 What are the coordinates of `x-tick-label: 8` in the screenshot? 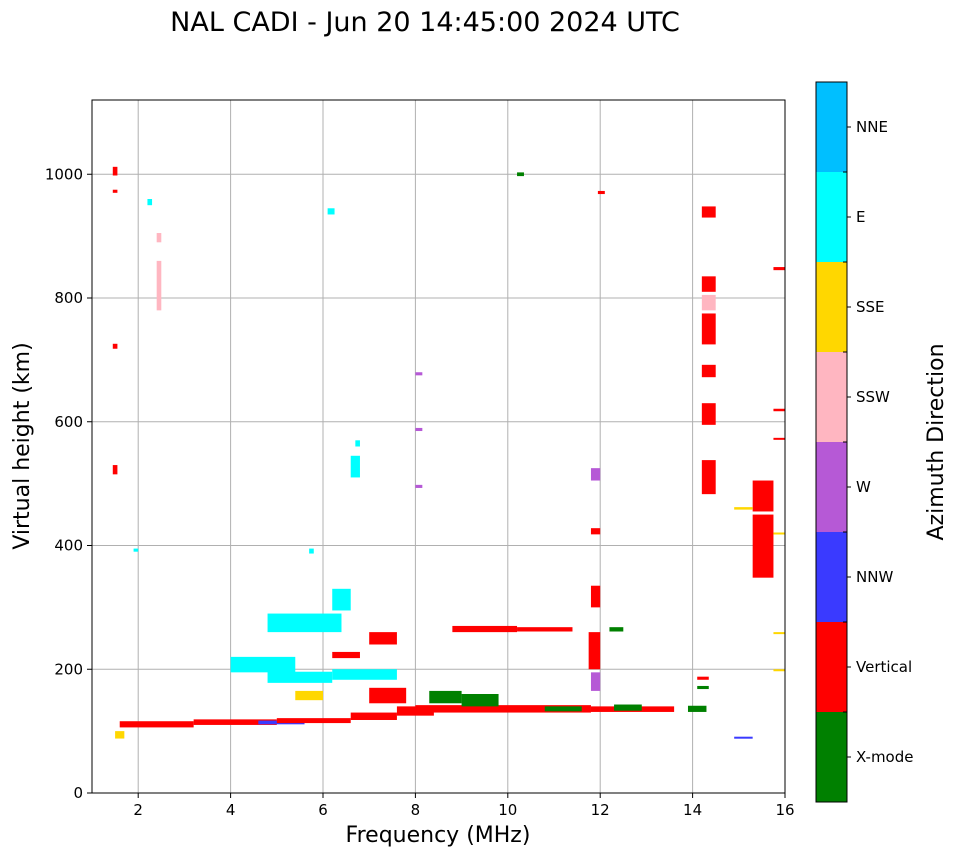 It's located at (416, 810).